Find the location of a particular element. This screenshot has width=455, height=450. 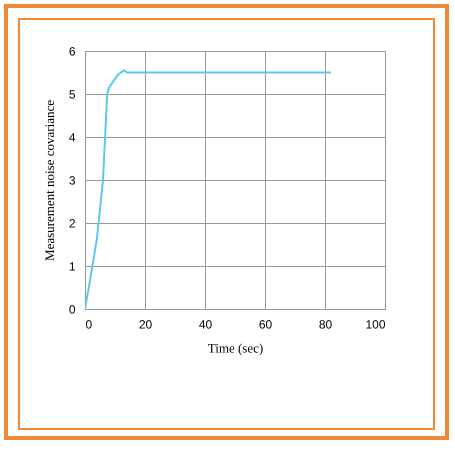

y-tick-label: 1 is located at coordinates (72, 267).